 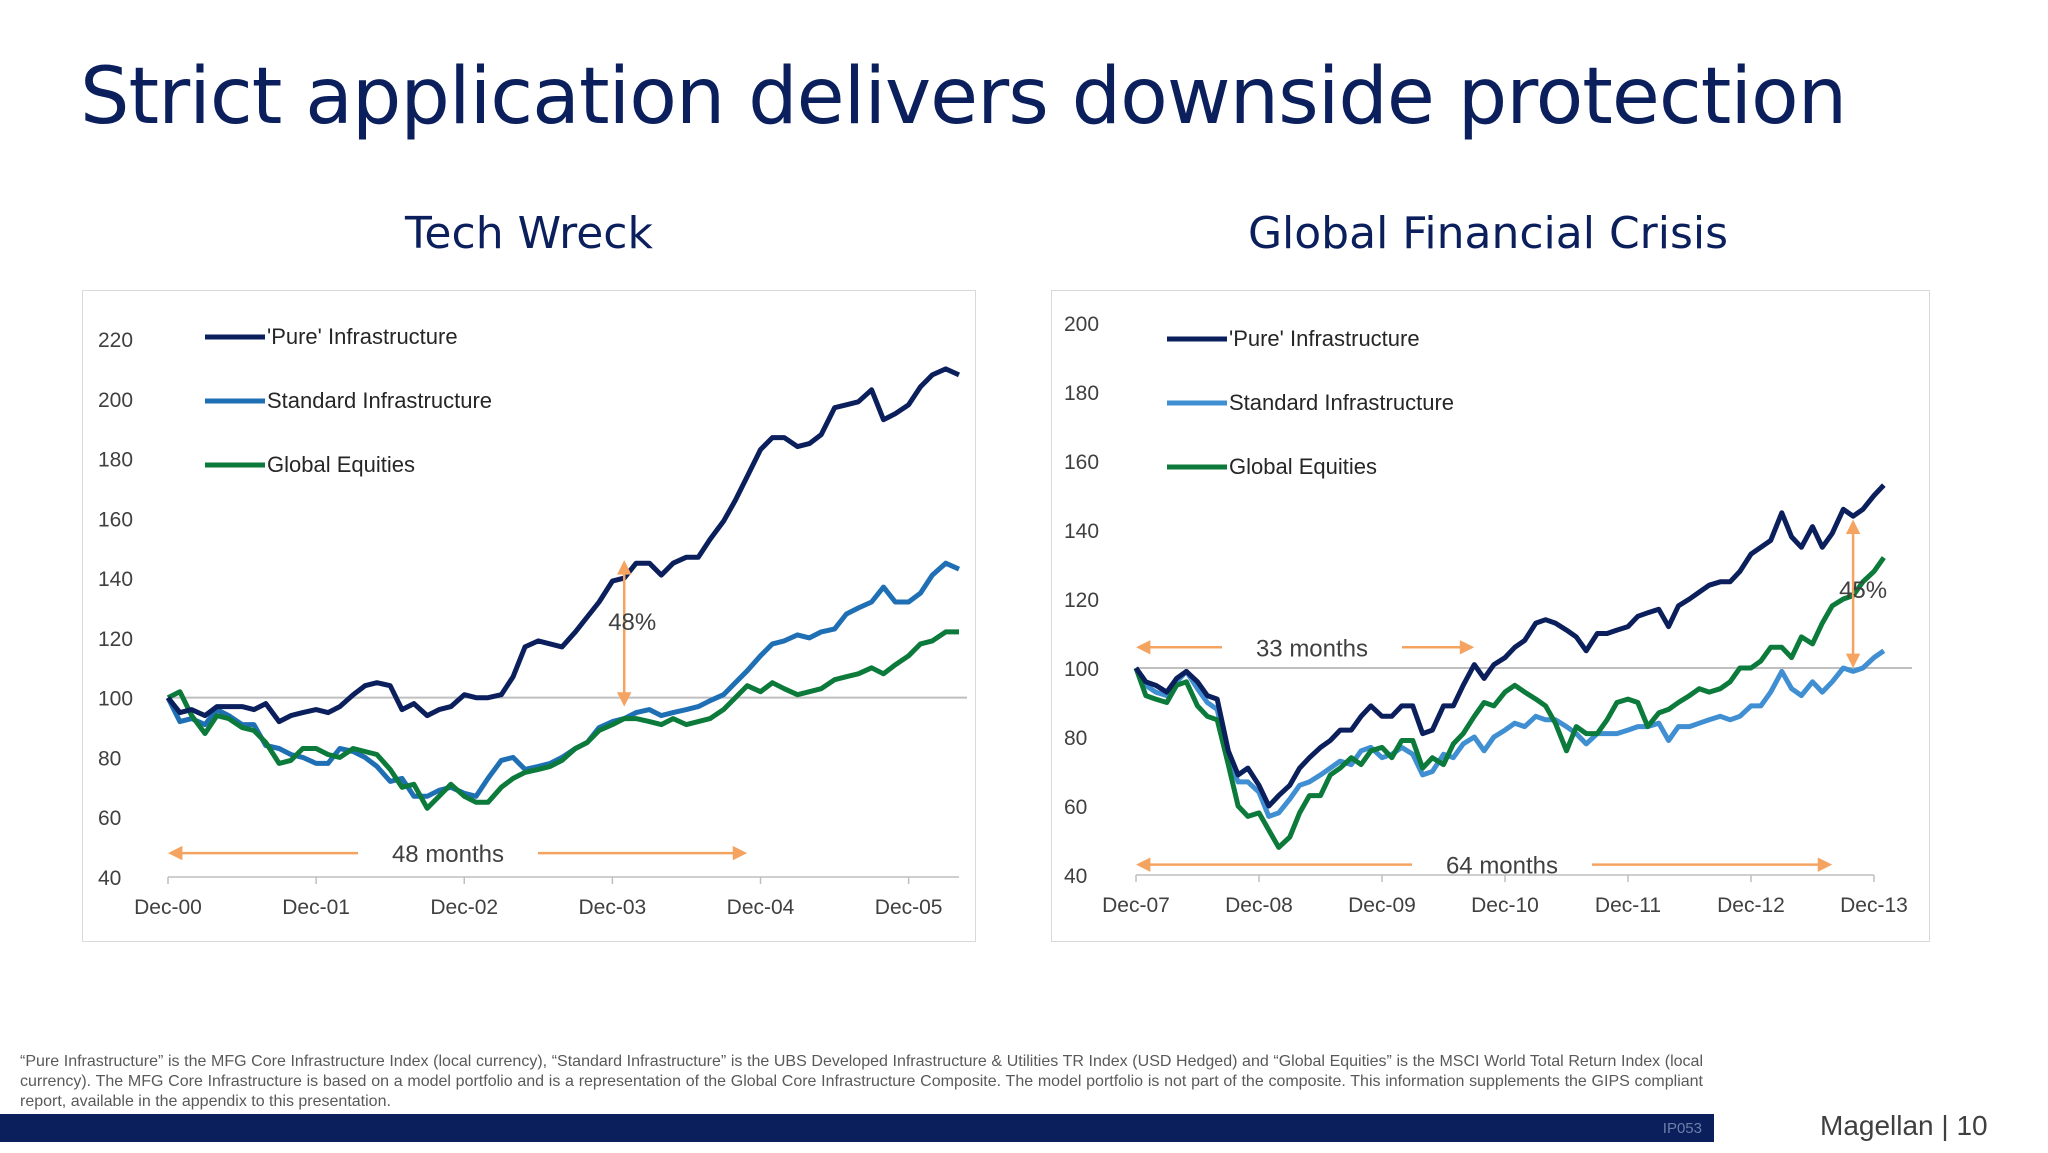 I want to click on brand-page-number: Magellan | 10, so click(x=1904, y=1125).